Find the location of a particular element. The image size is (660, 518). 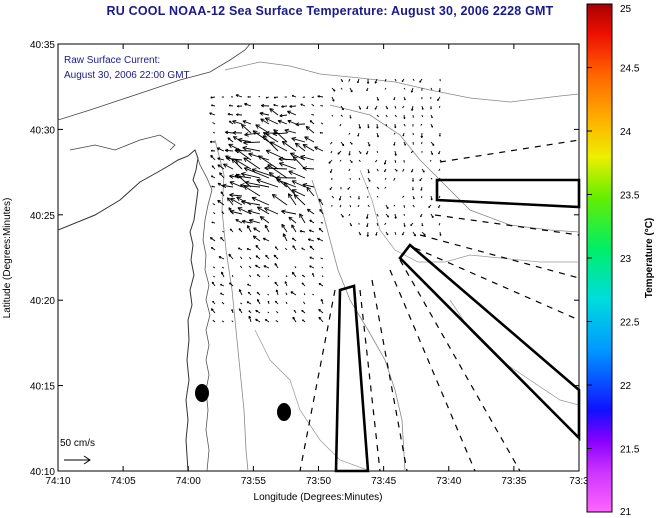

y-tick-label: 40:20 is located at coordinates (42, 301).